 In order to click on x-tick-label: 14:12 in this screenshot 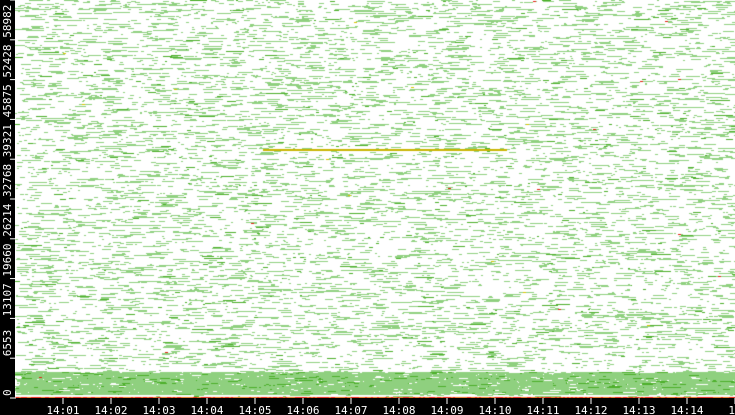, I will do `click(590, 409)`.